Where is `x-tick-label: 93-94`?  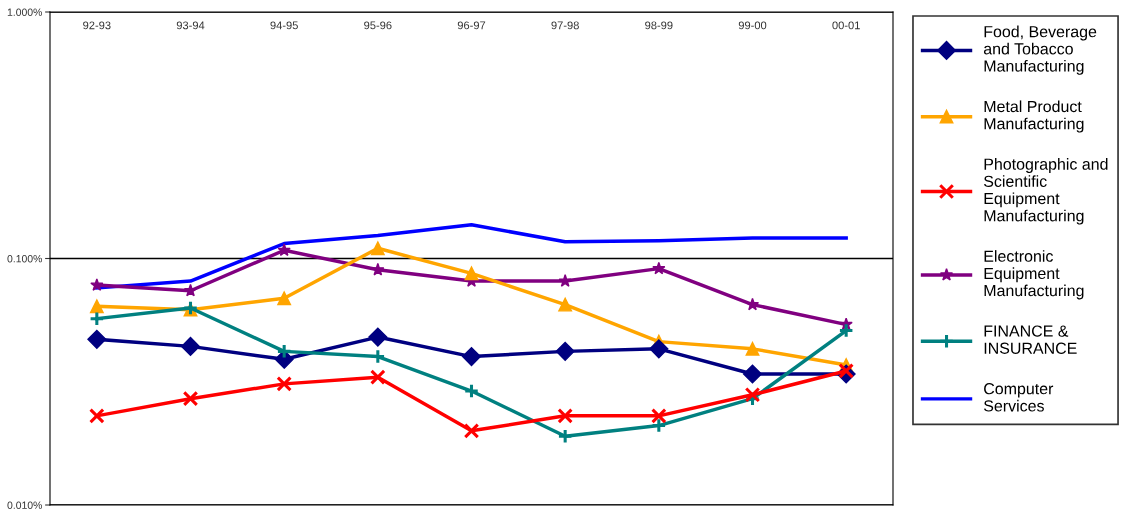
x-tick-label: 93-94 is located at coordinates (190, 25).